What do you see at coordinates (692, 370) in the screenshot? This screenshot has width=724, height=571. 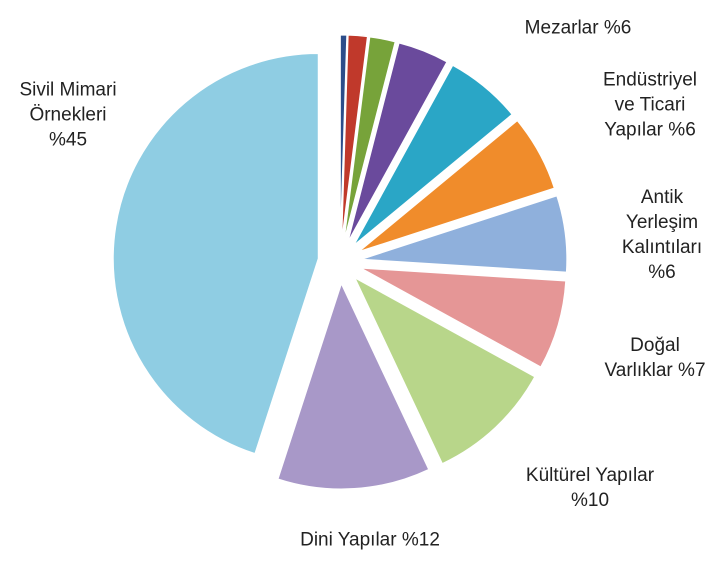 I see `value-label: %7` at bounding box center [692, 370].